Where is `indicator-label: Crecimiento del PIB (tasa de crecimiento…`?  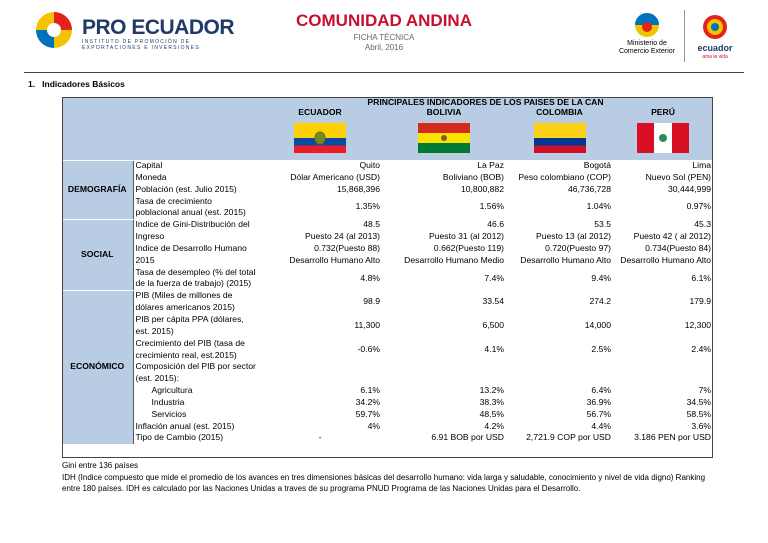
indicator-label: Crecimiento del PIB (tasa de crecimiento… is located at coordinates (195, 349).